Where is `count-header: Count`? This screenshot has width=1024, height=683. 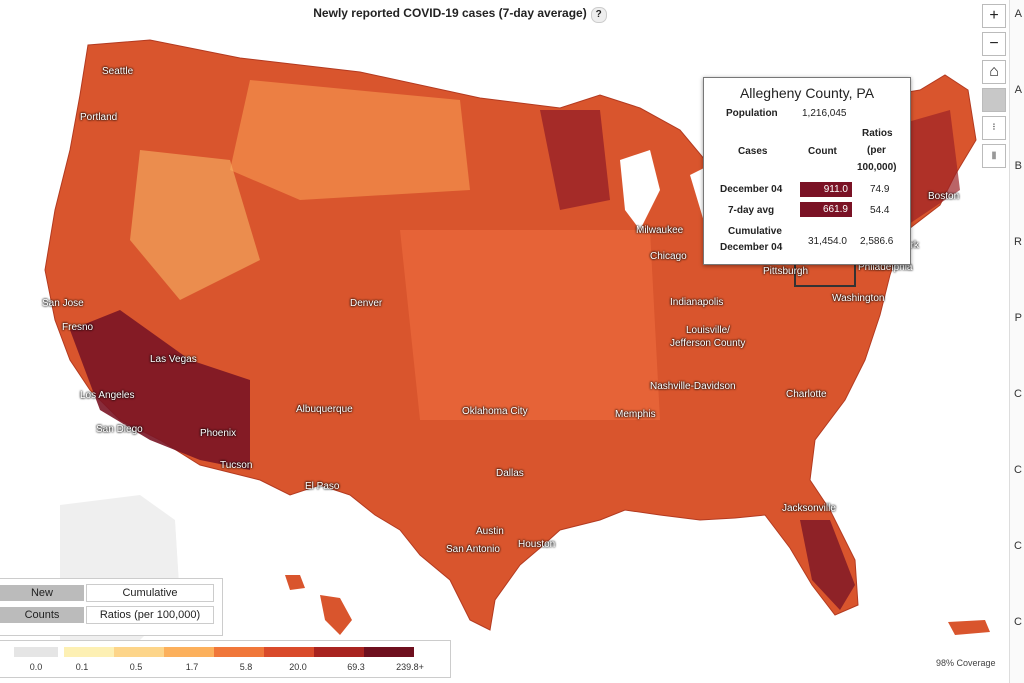
count-header: Count is located at coordinates (822, 151).